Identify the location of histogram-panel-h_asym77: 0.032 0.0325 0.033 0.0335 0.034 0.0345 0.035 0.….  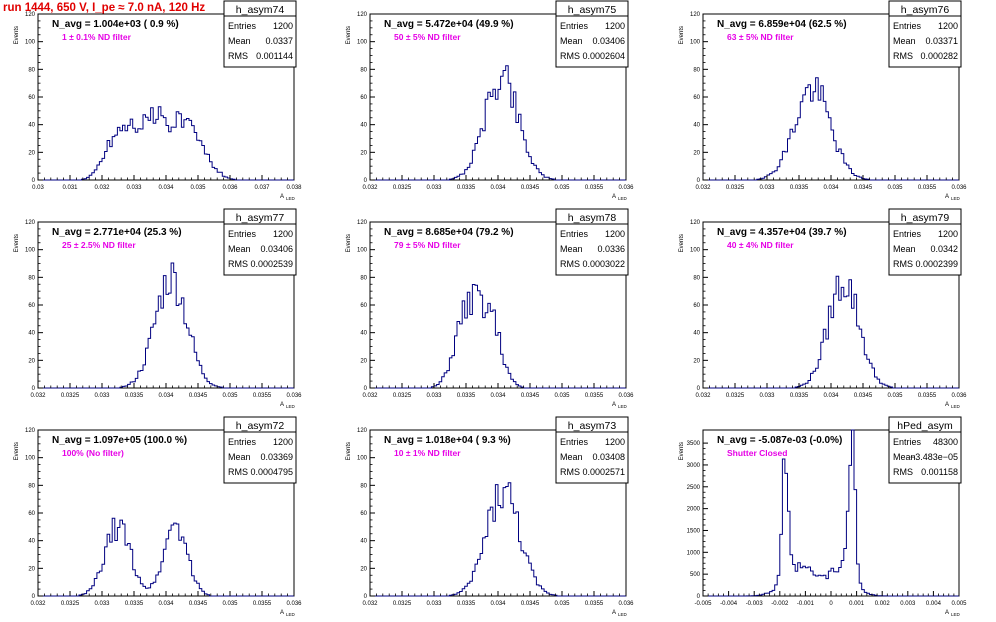
(158, 308).